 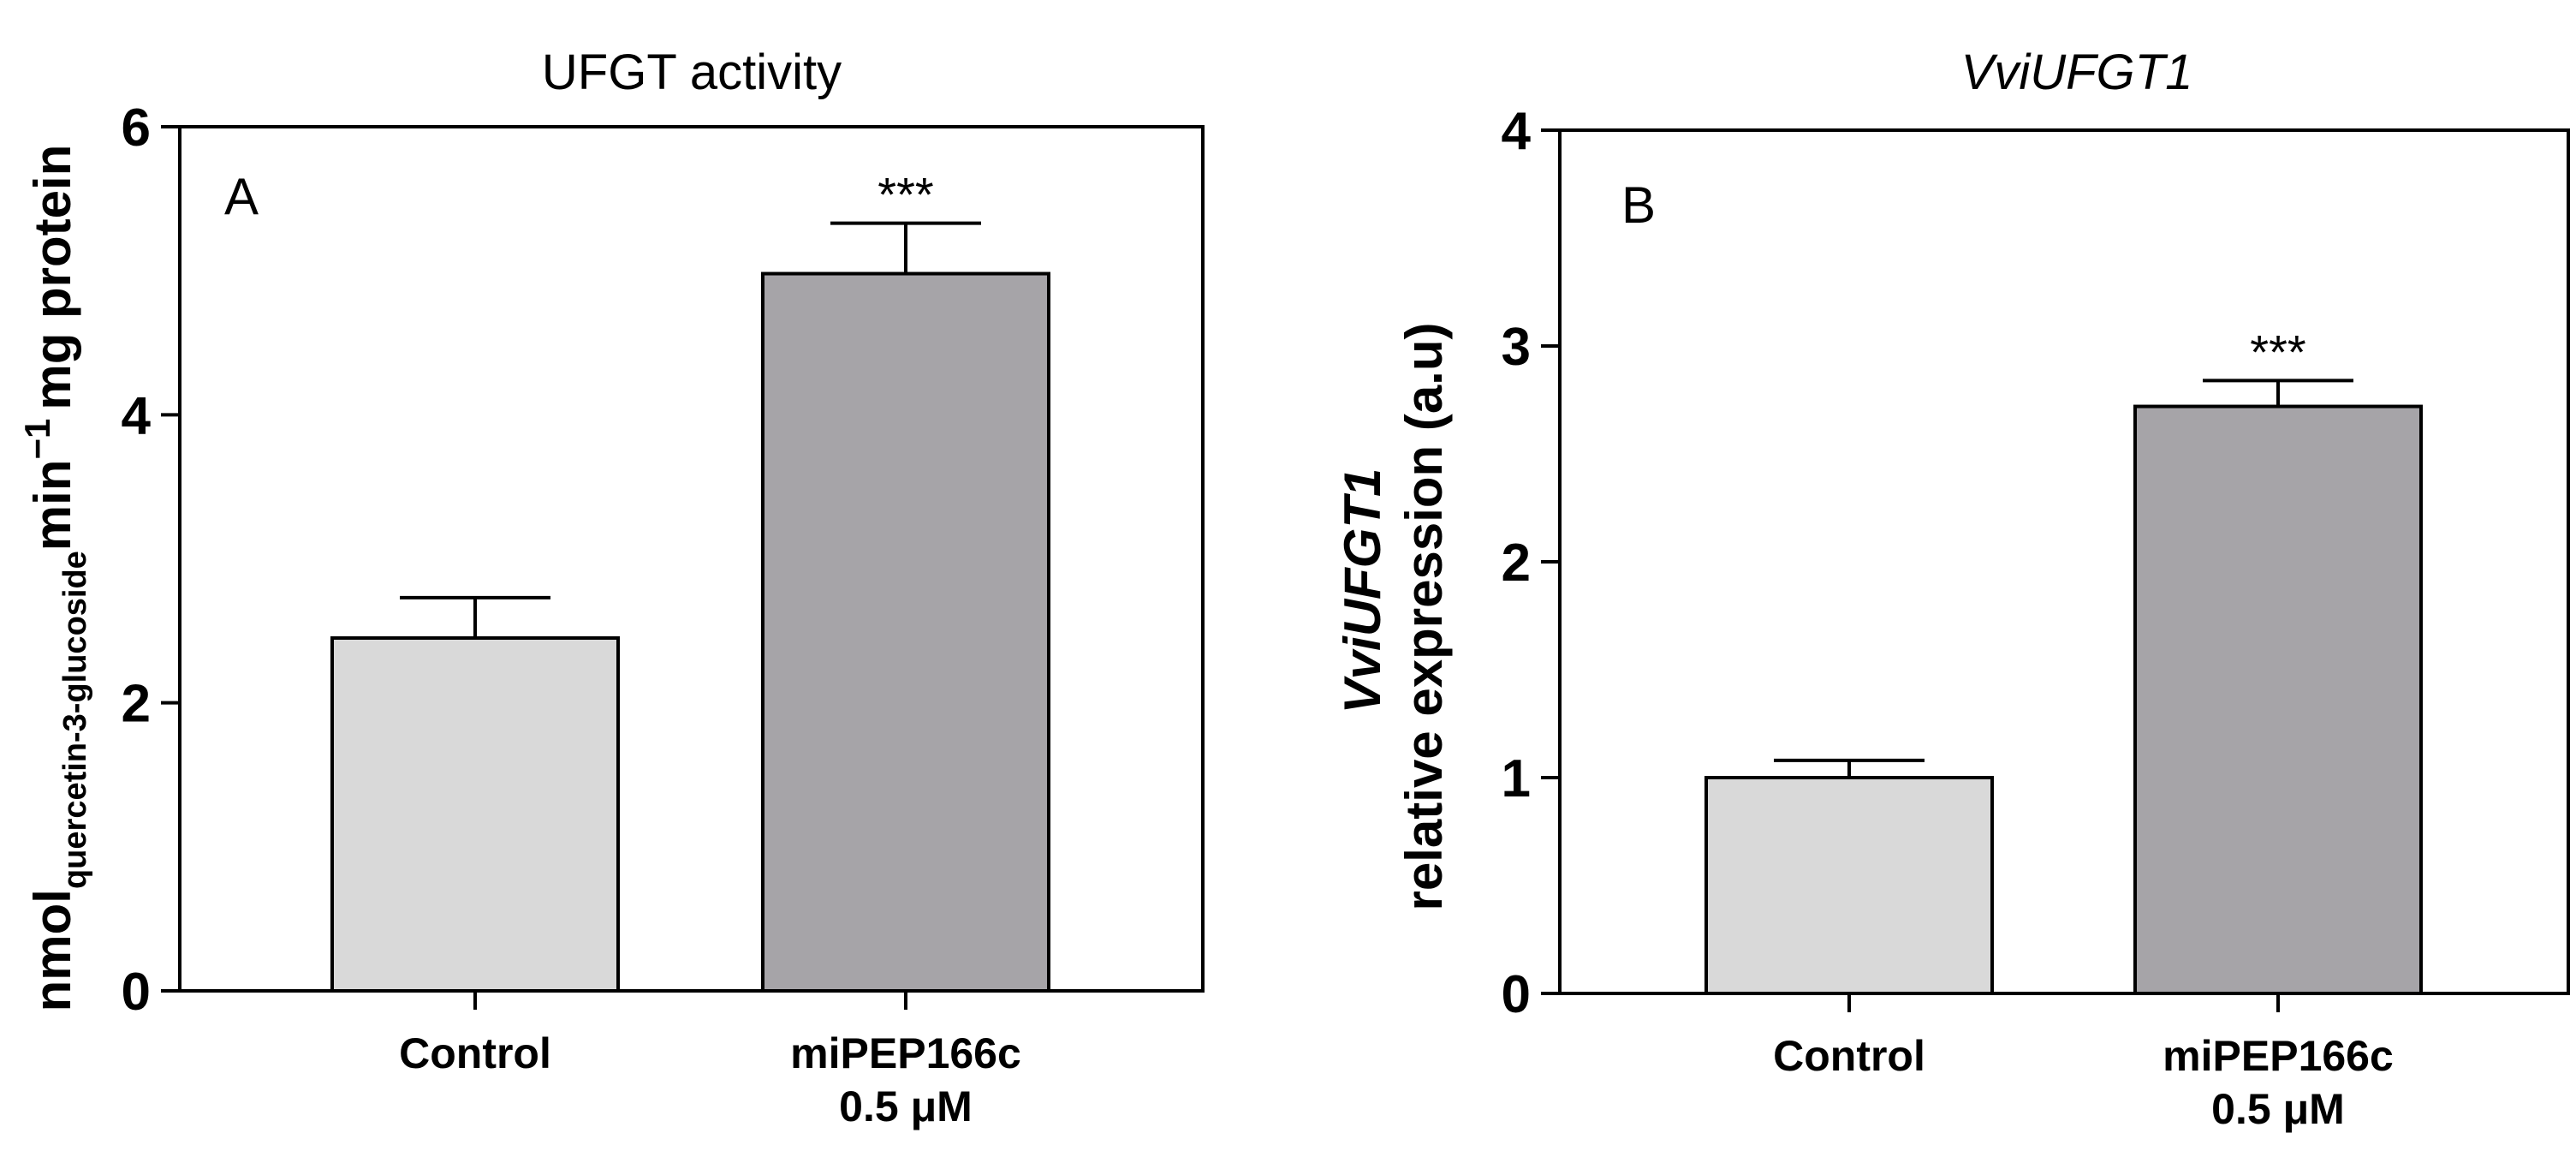 I want to click on y-tick-label-b-4: 4, so click(x=1517, y=131).